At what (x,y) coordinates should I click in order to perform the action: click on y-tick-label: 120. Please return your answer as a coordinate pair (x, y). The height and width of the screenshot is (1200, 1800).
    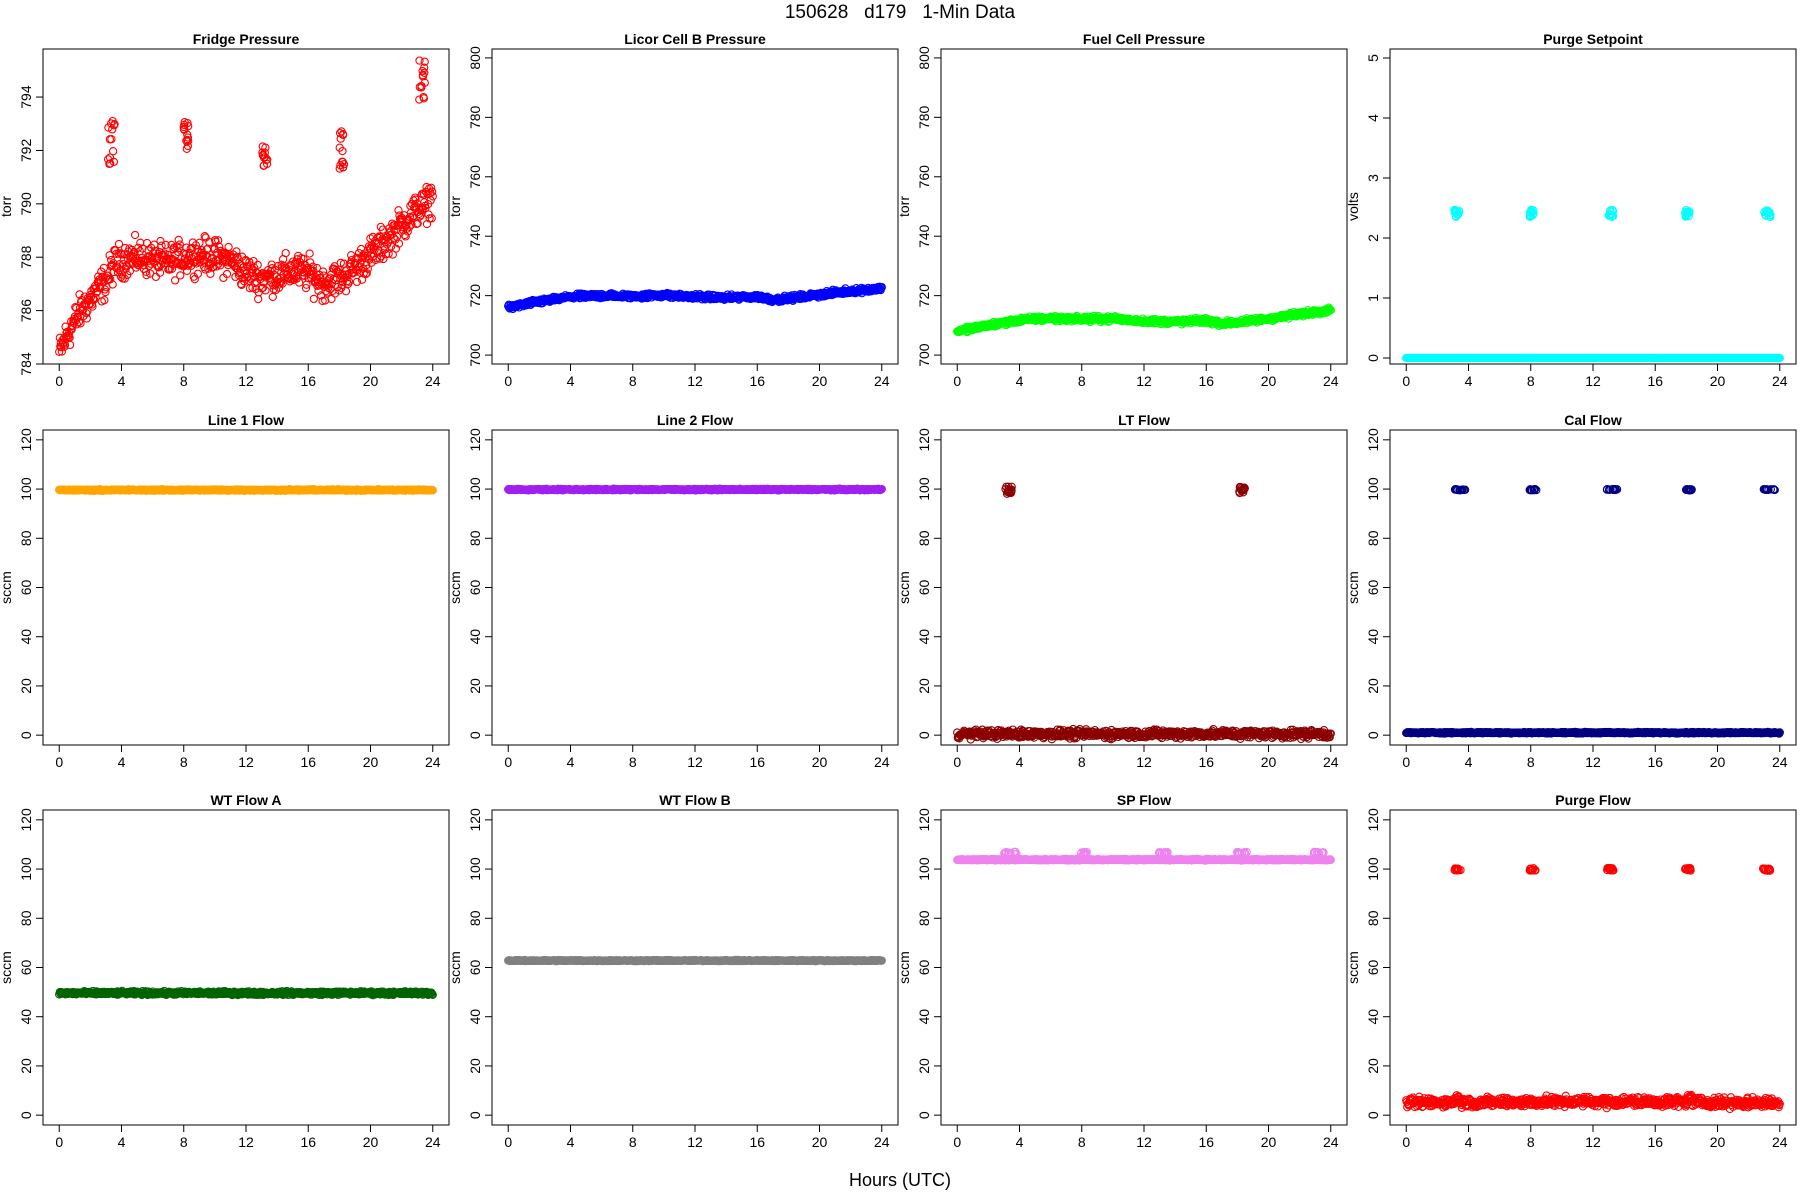
    Looking at the image, I should click on (26, 440).